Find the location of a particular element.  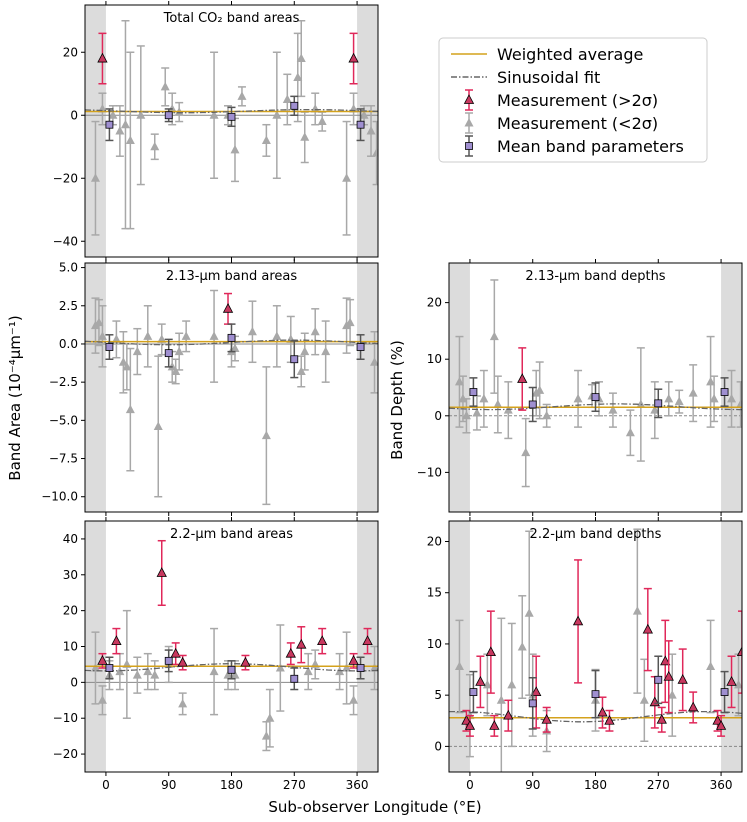

y-tick-label: −5.0 is located at coordinates (63, 420).